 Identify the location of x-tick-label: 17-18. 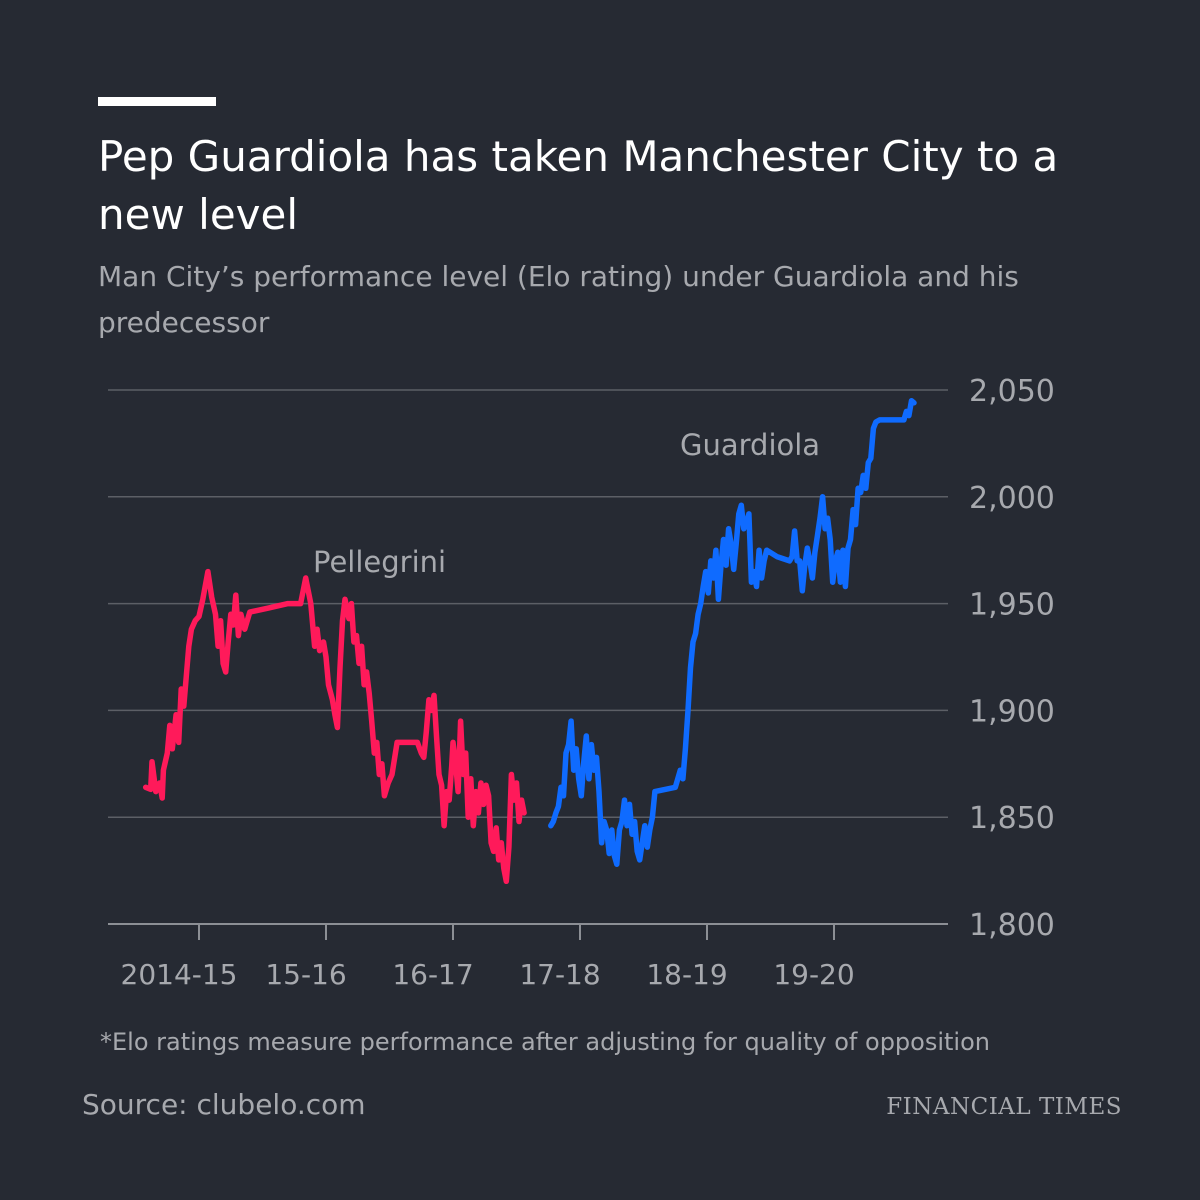
(559, 974).